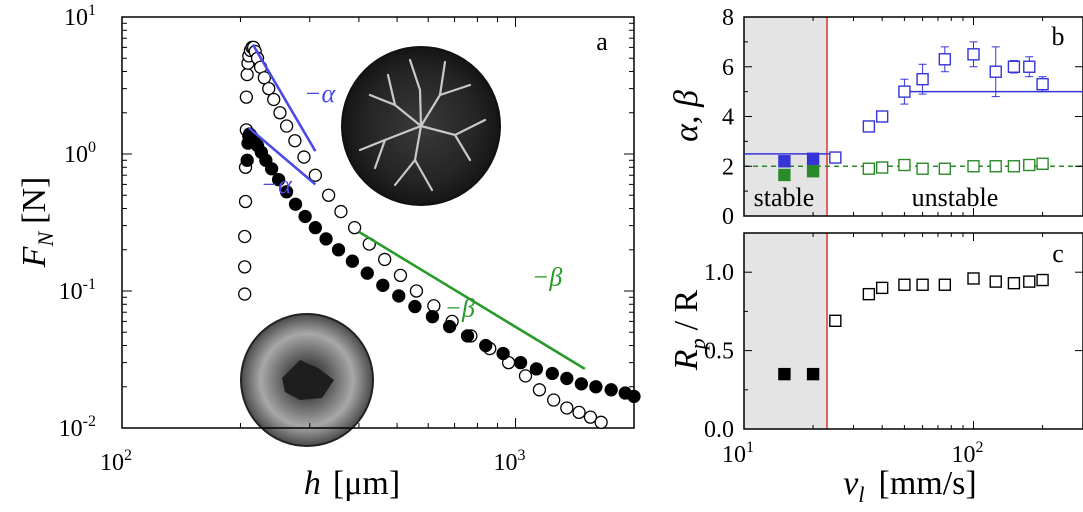 The image size is (1083, 512). What do you see at coordinates (909, 486) in the screenshot?
I see `panel-c-xlabel: vl [mm/s]` at bounding box center [909, 486].